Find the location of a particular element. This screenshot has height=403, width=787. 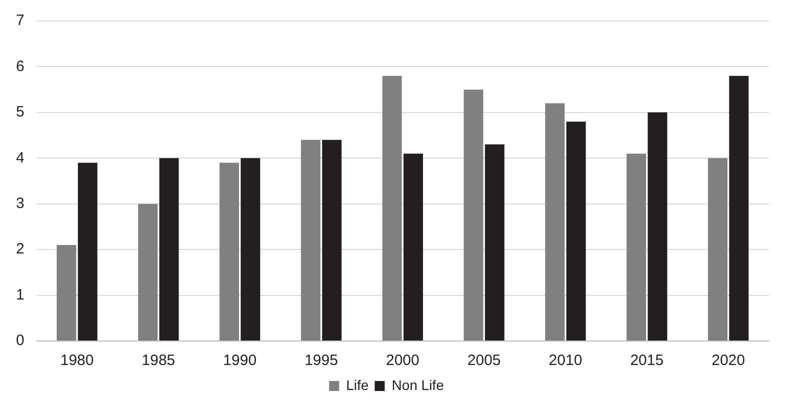

y-tick-label: 4 is located at coordinates (20, 157).